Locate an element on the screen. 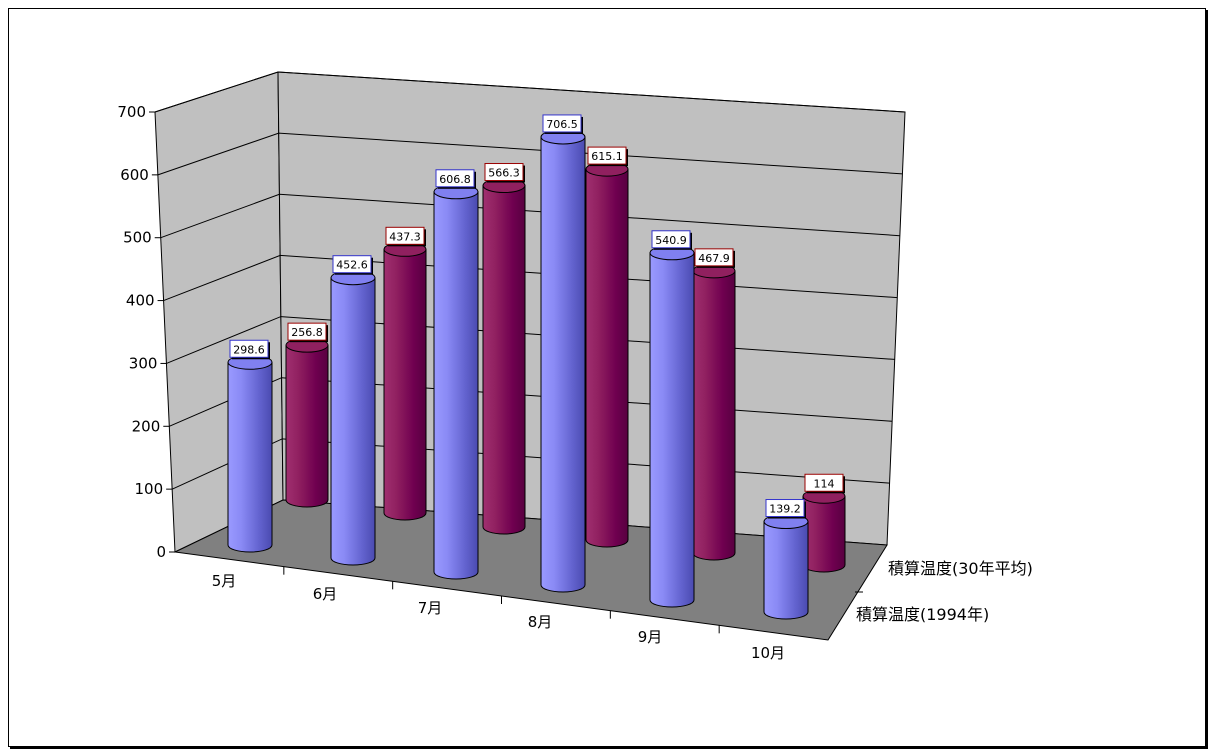  data-label: 467.9 is located at coordinates (714, 258).